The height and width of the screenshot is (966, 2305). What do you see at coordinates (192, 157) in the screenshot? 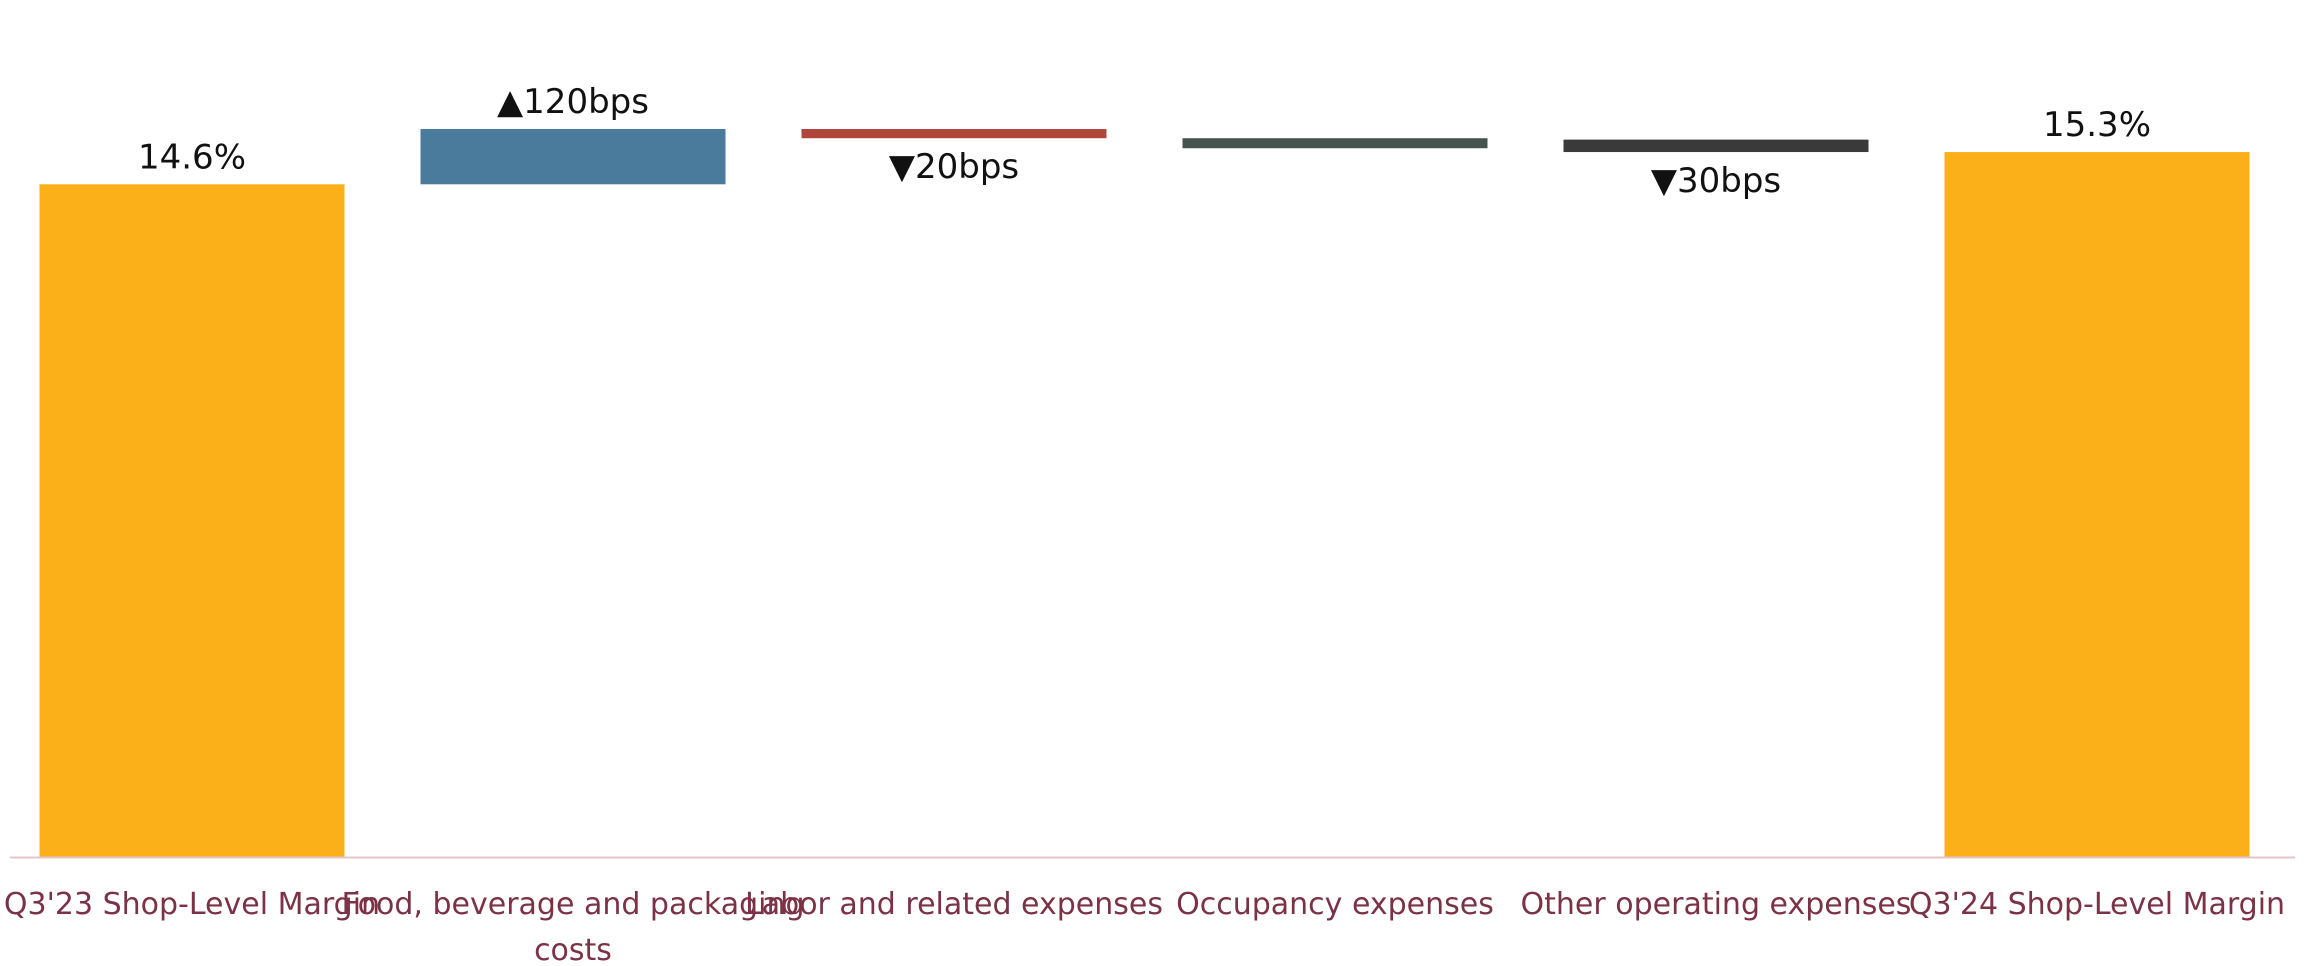
I see `value-label-0: 14.6%` at bounding box center [192, 157].